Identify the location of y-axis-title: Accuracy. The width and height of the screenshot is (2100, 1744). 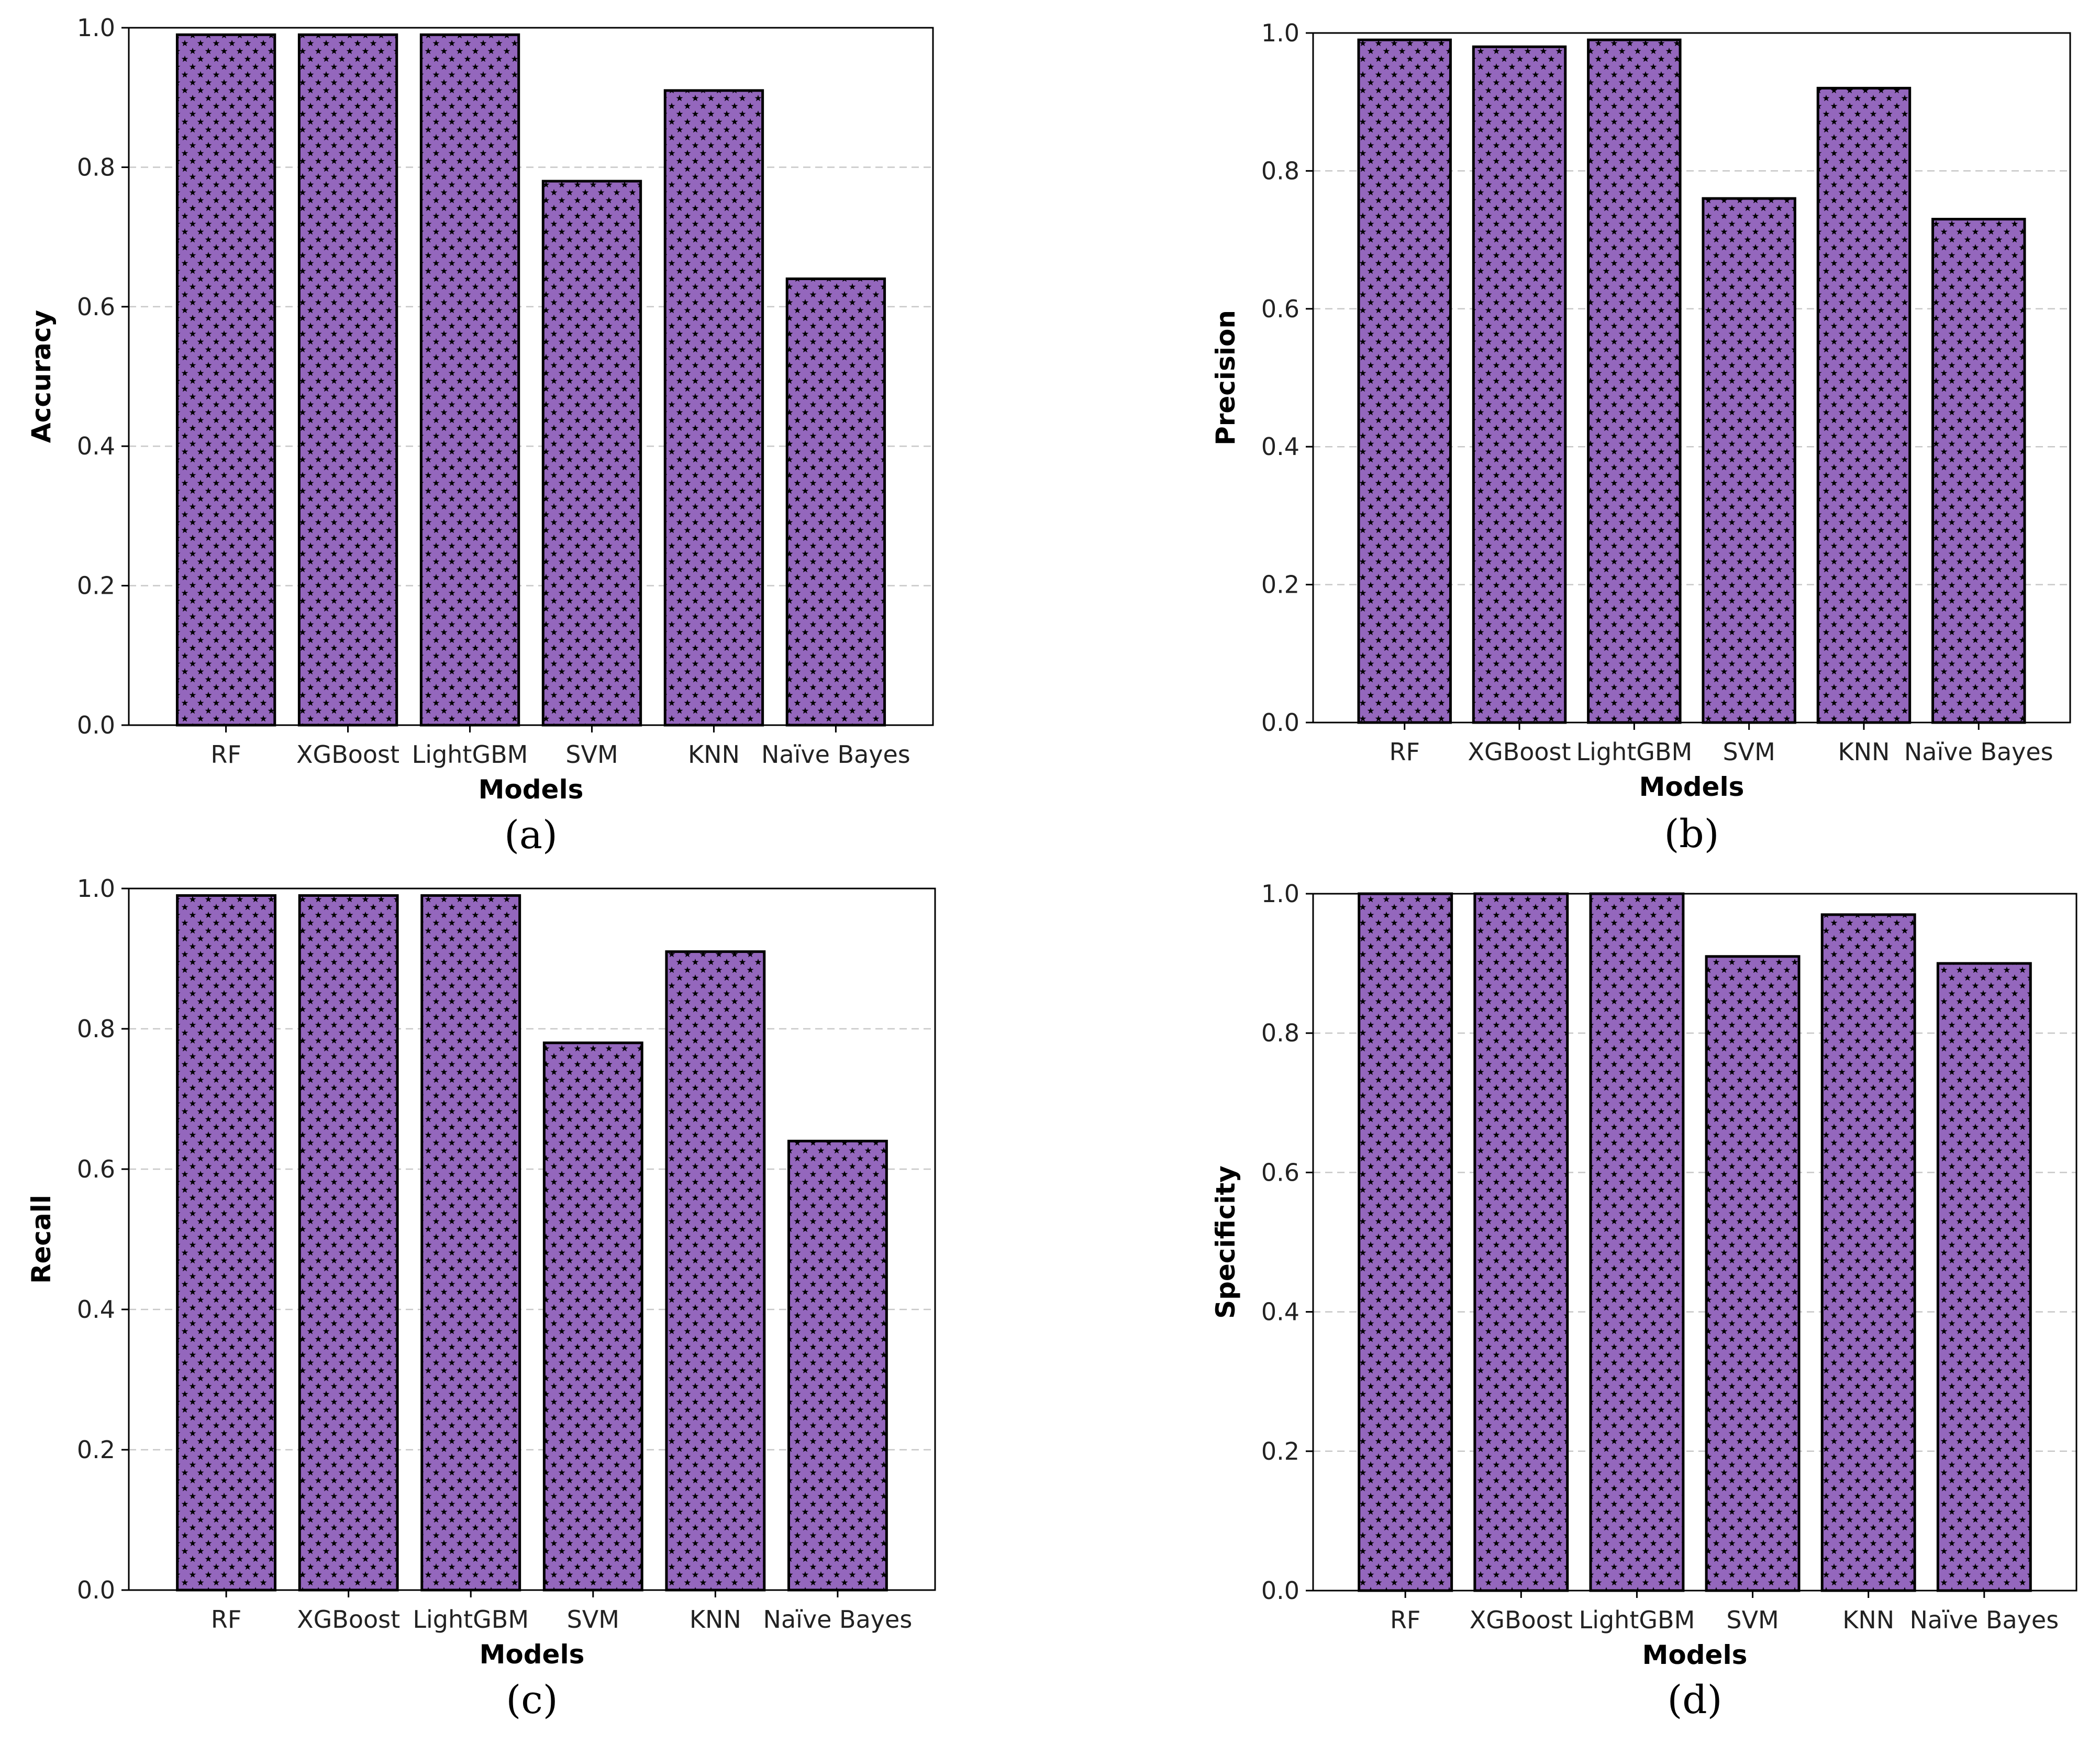
(41, 376).